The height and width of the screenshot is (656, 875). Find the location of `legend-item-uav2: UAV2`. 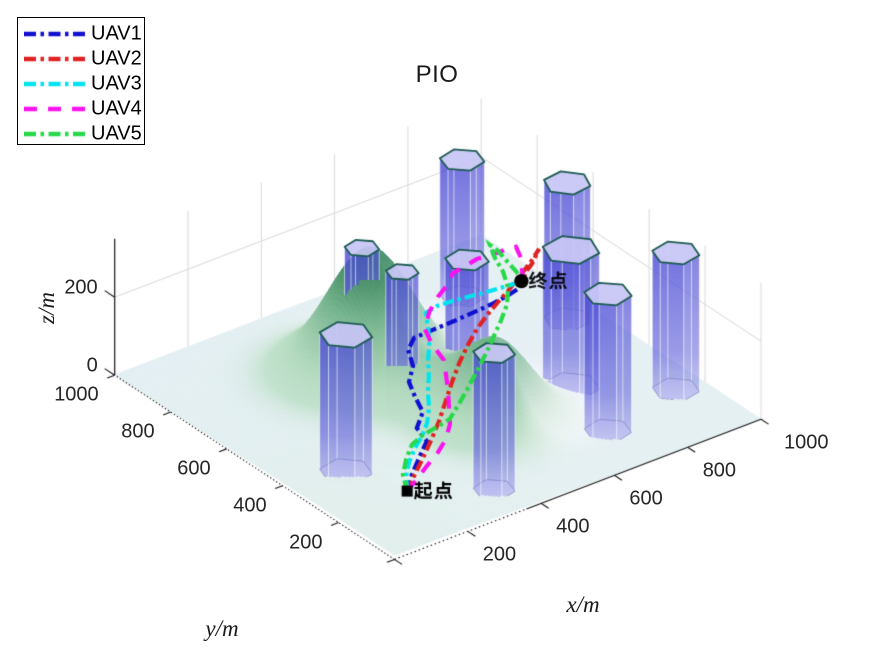

legend-item-uav2: UAV2 is located at coordinates (81, 58).